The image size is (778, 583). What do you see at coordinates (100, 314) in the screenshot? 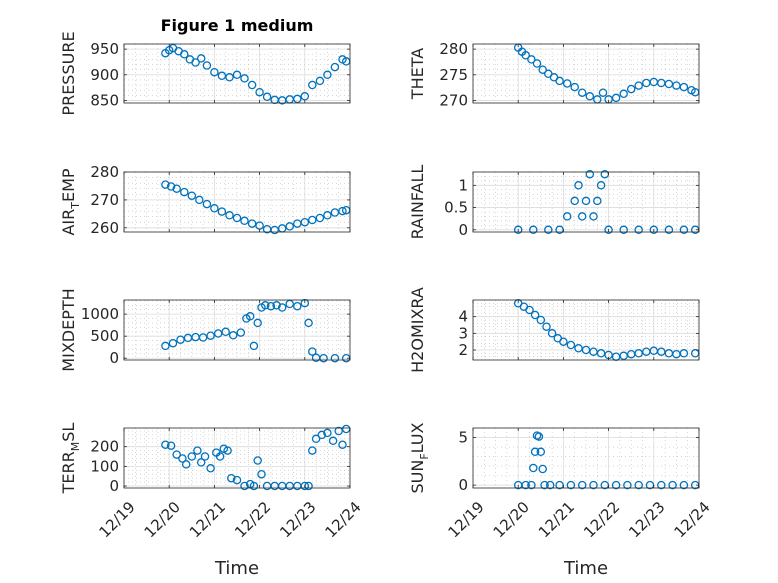
I see `y-tick-label: 1000` at bounding box center [100, 314].